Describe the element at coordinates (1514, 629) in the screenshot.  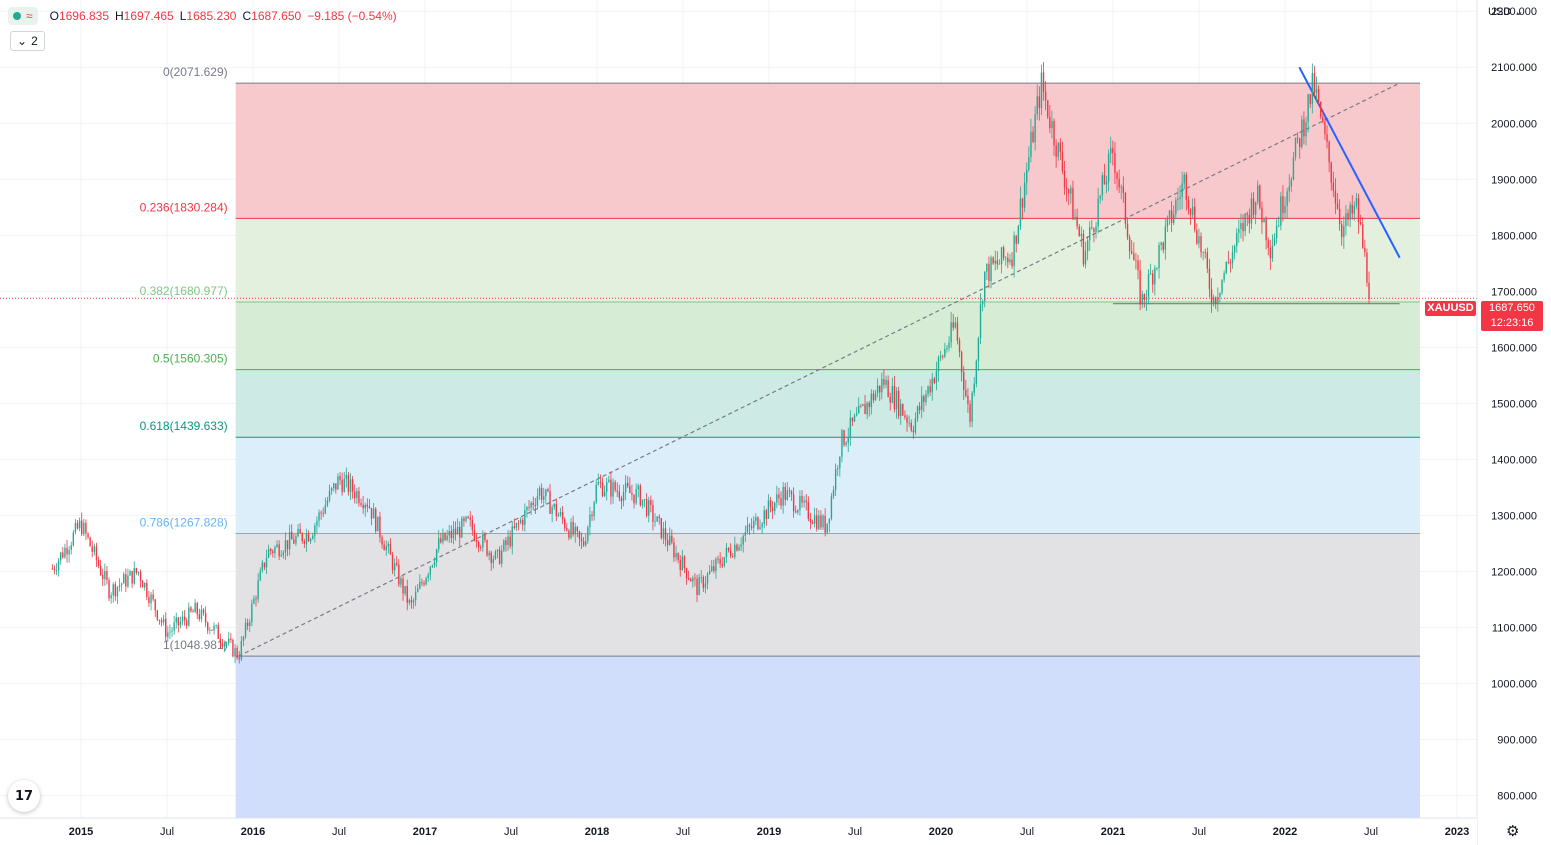
I see `y-tick-label: 1100.000` at that location.